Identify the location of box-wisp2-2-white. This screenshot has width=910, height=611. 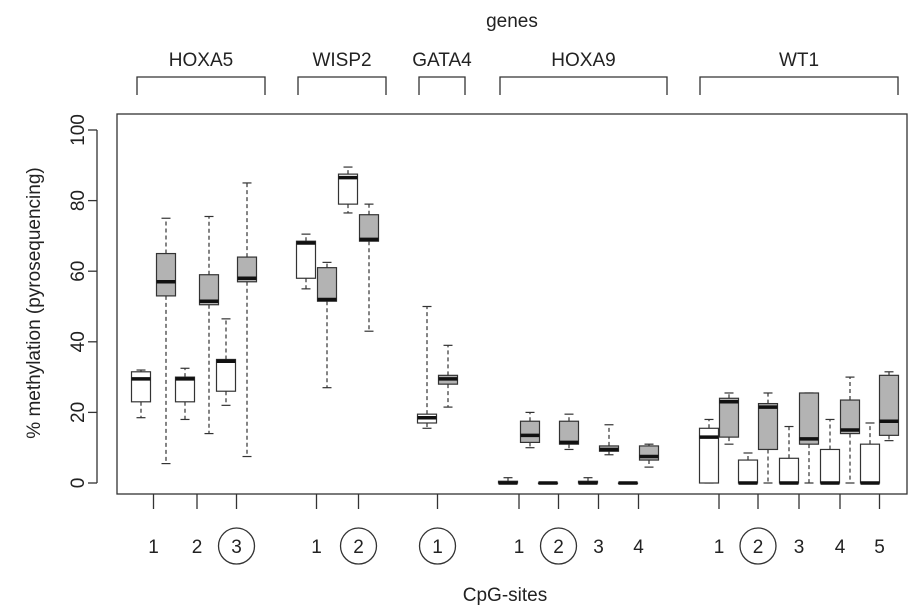
(348, 190).